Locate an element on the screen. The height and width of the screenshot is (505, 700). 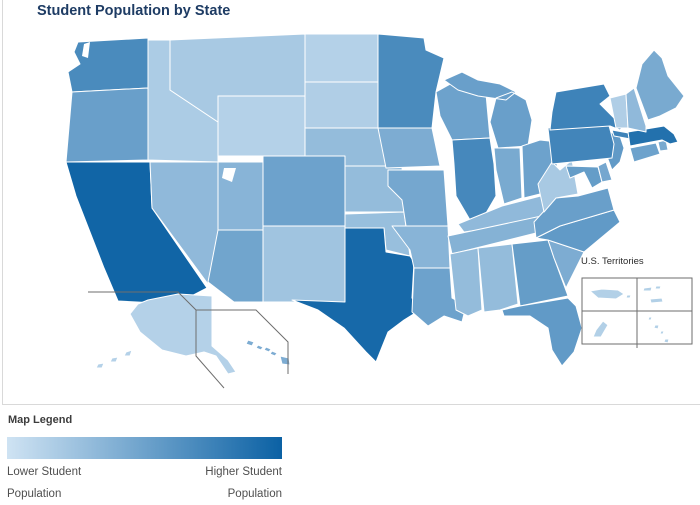
state-ME is located at coordinates (660, 85).